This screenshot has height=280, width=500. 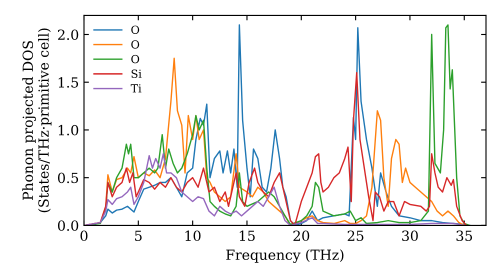 I want to click on y-tick-label: 2.0, so click(x=68, y=34).